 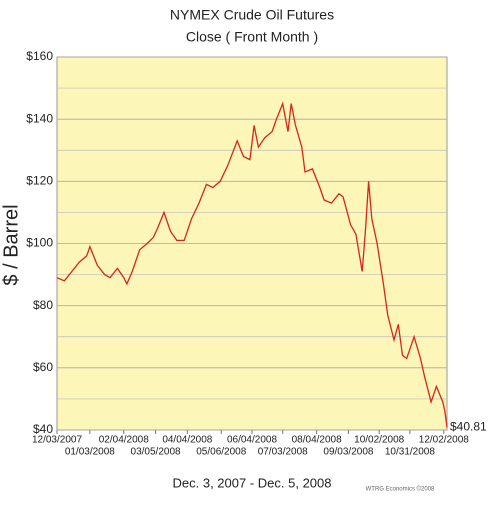 What do you see at coordinates (379, 440) in the screenshot?
I see `x-tick-label: 10/02/2008` at bounding box center [379, 440].